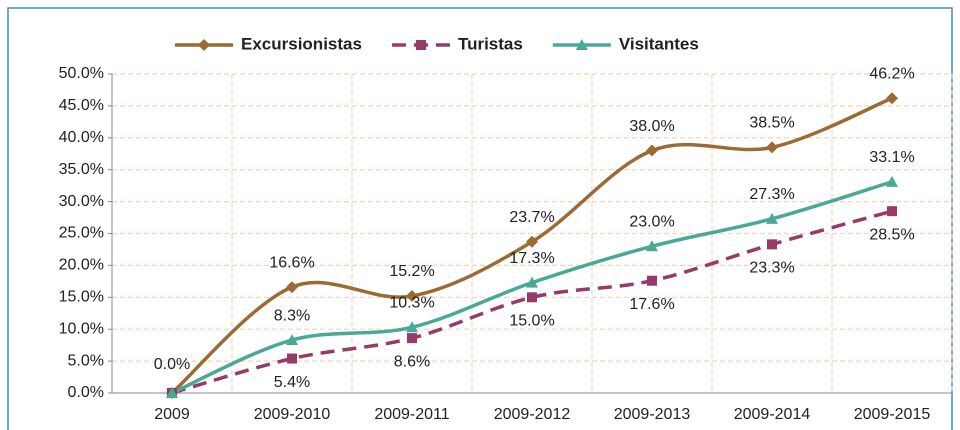 The height and width of the screenshot is (430, 960). I want to click on legend: Excursionistas Turistas Visitantes, so click(437, 43).